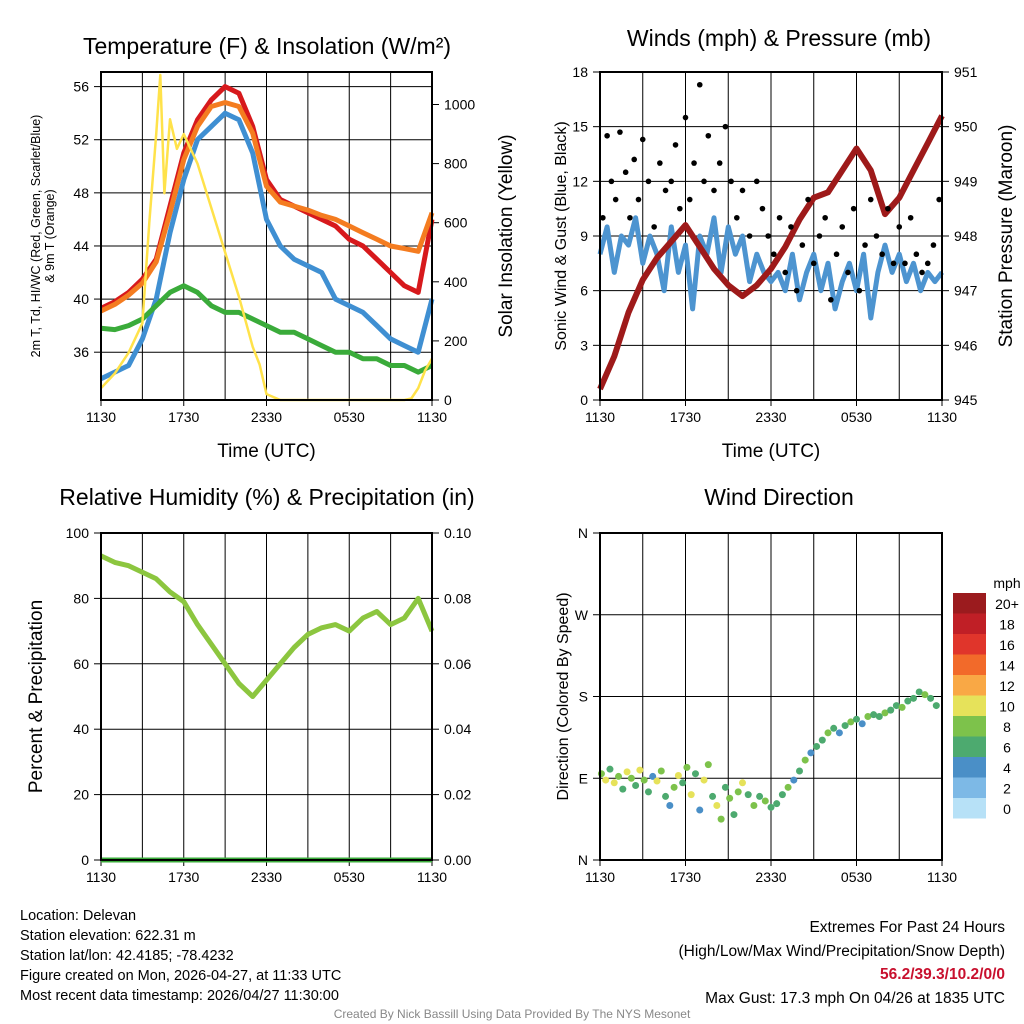 Image resolution: width=1024 pixels, height=1024 pixels. What do you see at coordinates (1007, 789) in the screenshot?
I see `colorbar-label: 2` at bounding box center [1007, 789].